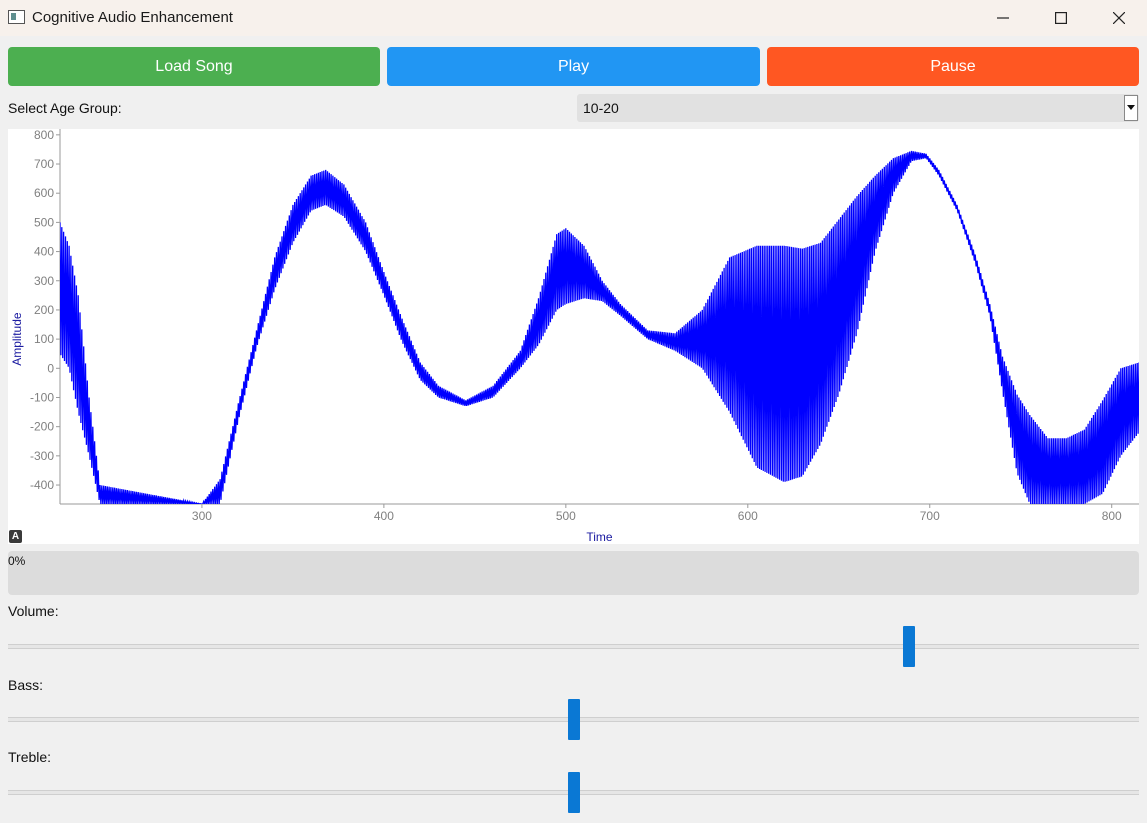 The image size is (1147, 823). I want to click on y-tick-label: -400, so click(42, 485).